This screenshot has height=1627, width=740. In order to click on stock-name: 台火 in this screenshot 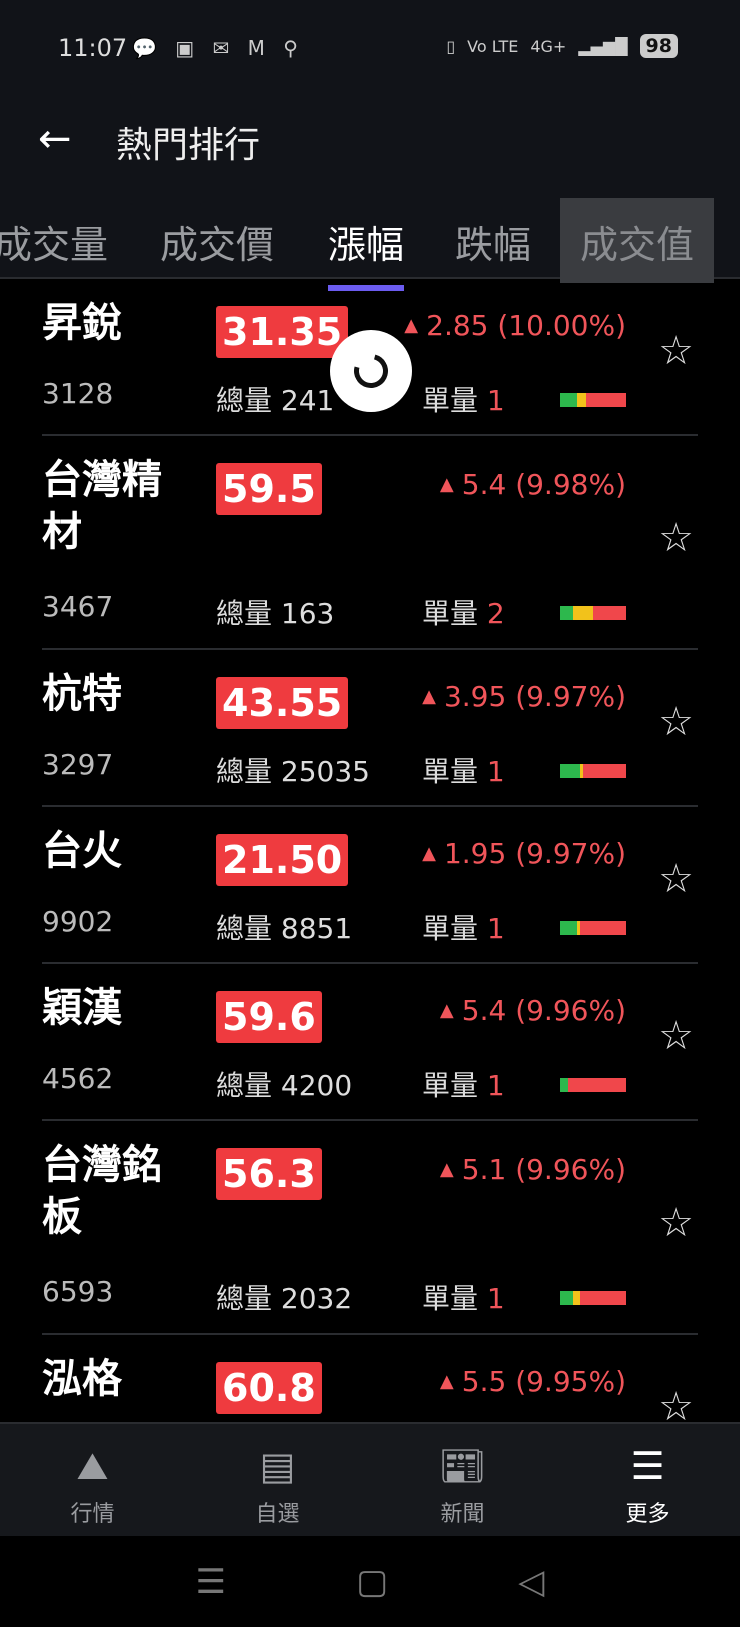, I will do `click(82, 851)`.